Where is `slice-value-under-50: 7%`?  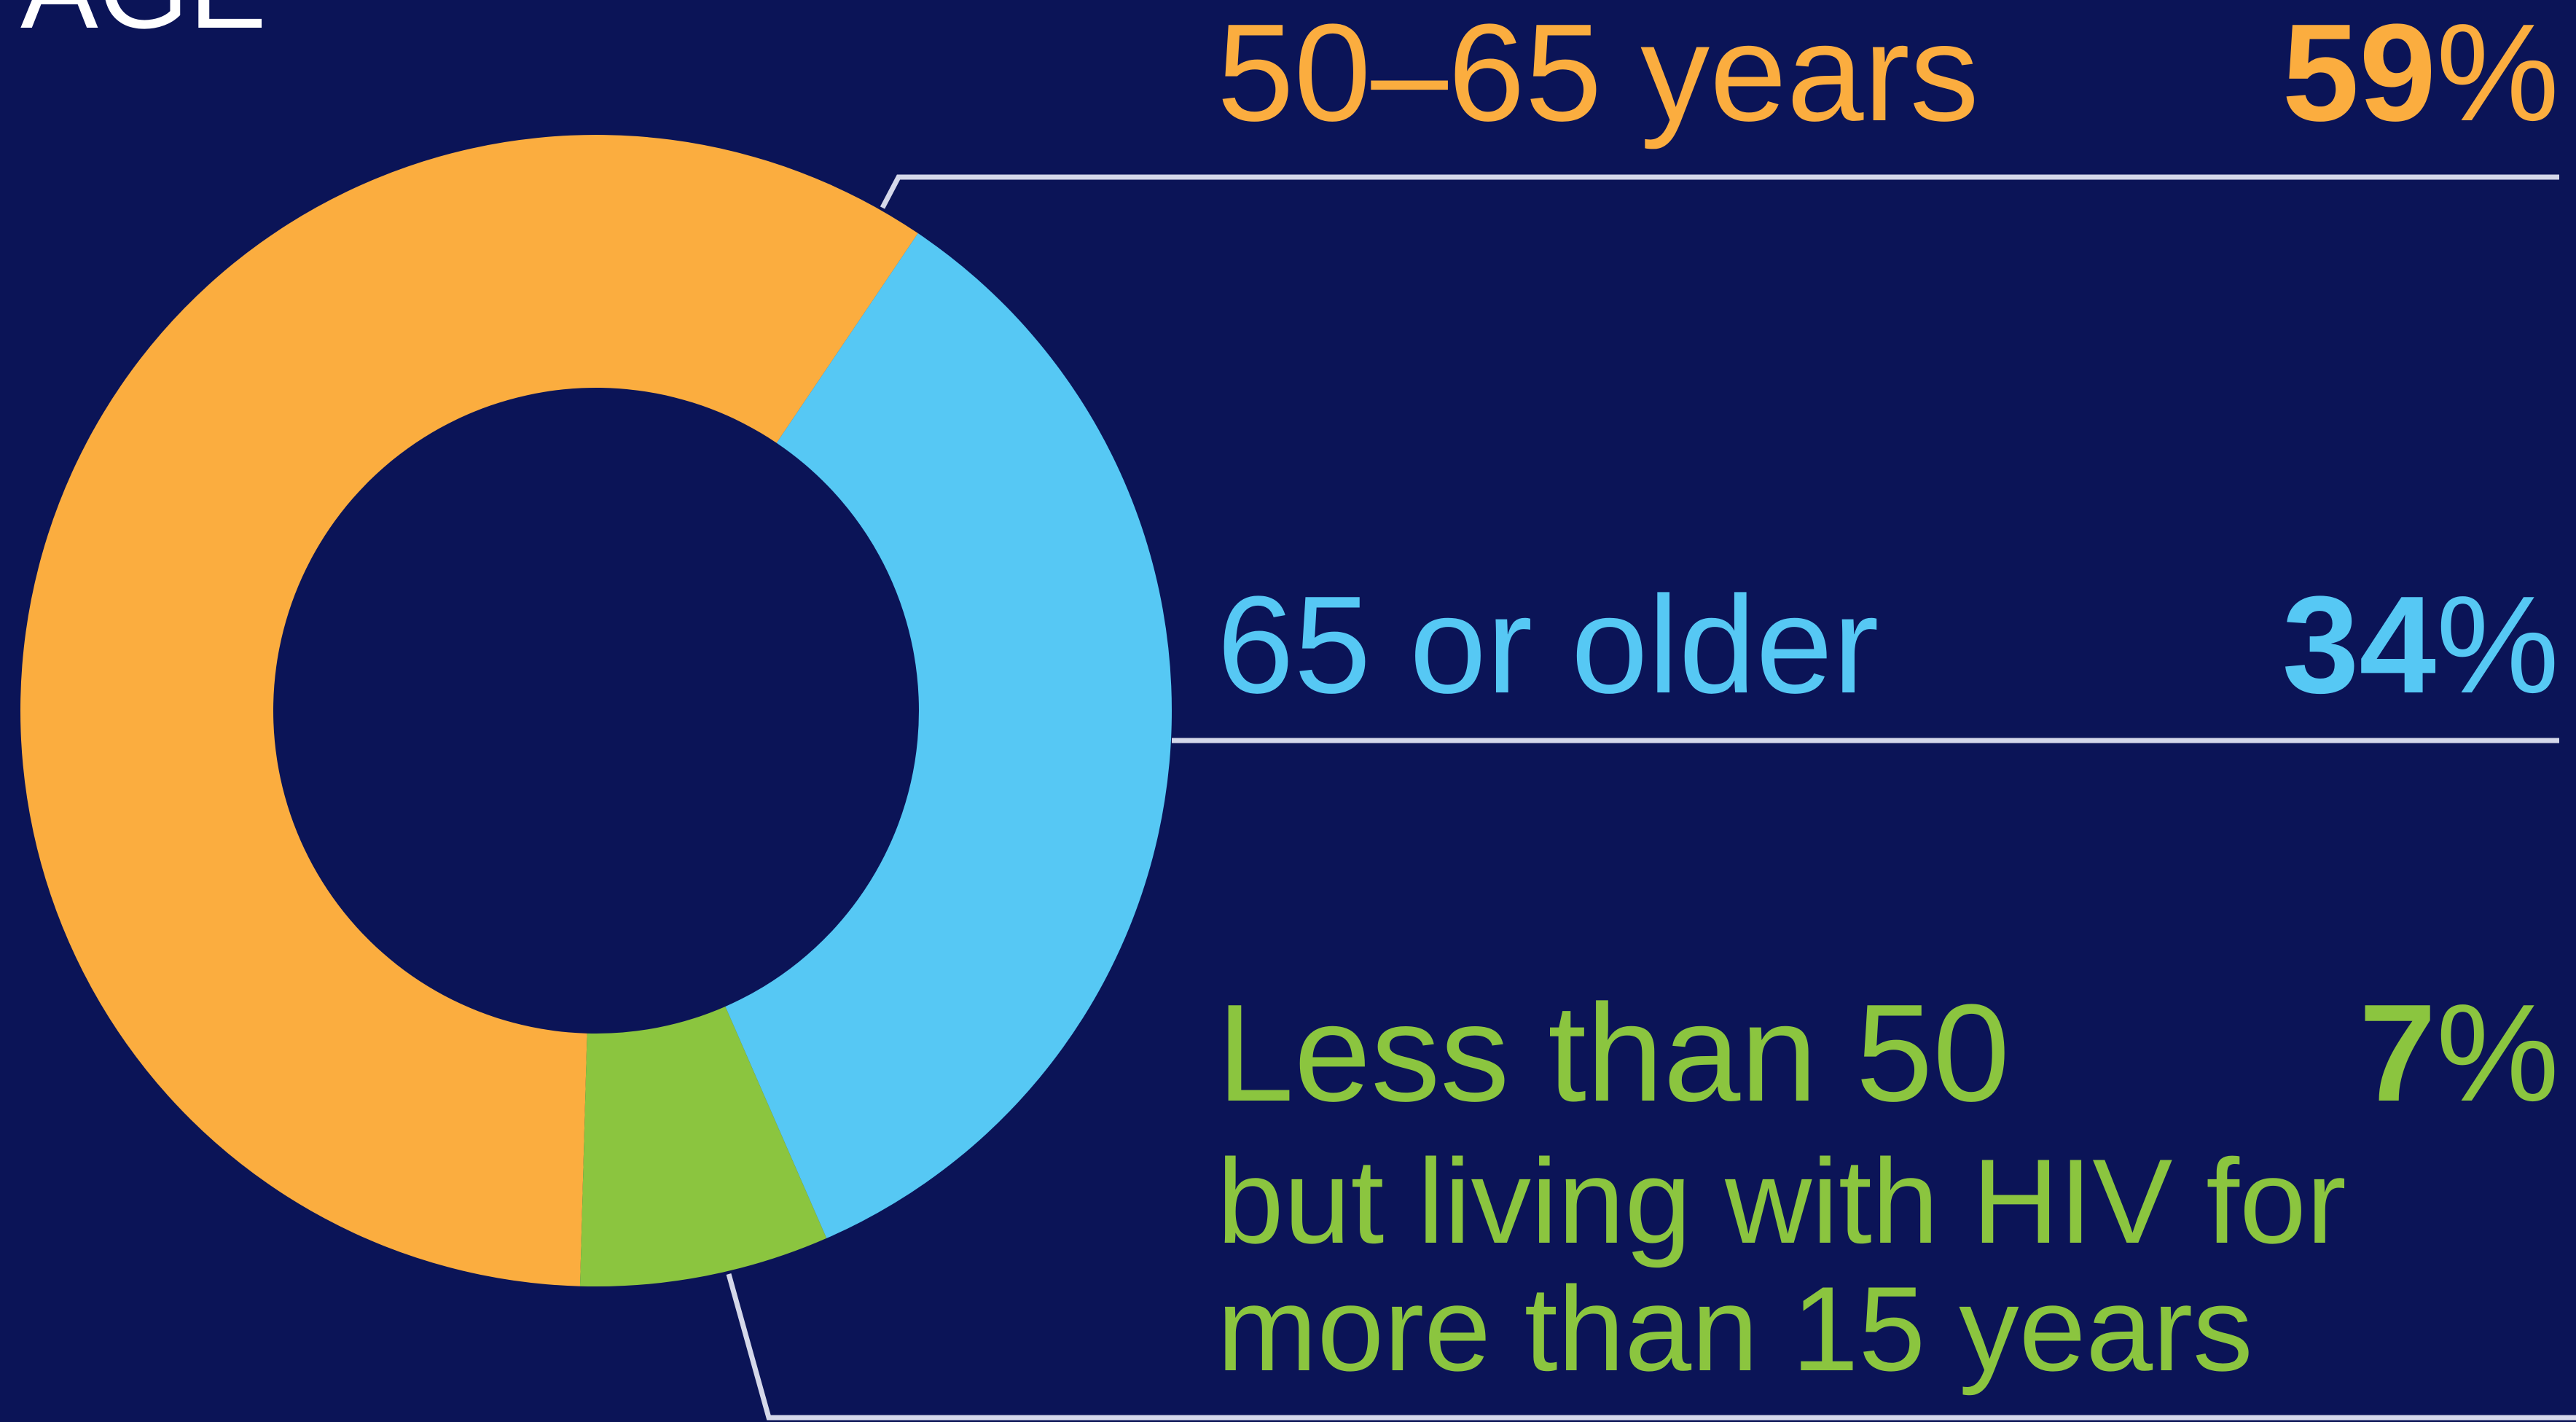
slice-value-under-50: 7% is located at coordinates (2459, 1053).